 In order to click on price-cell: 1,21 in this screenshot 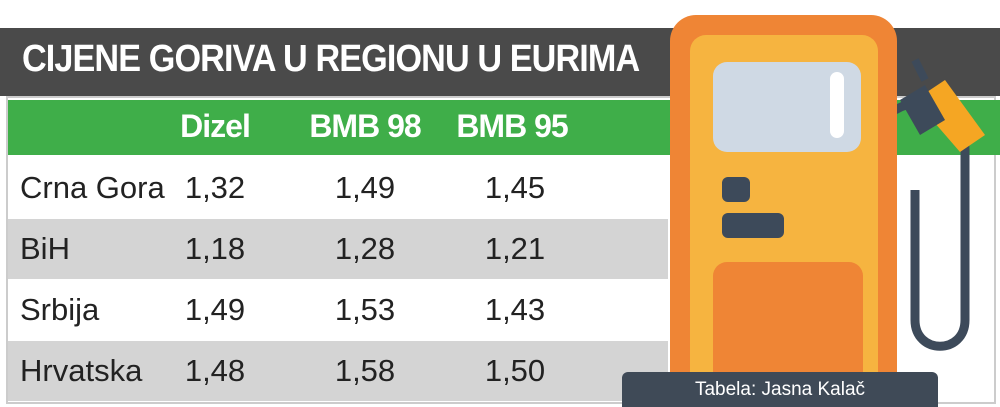, I will do `click(515, 248)`.